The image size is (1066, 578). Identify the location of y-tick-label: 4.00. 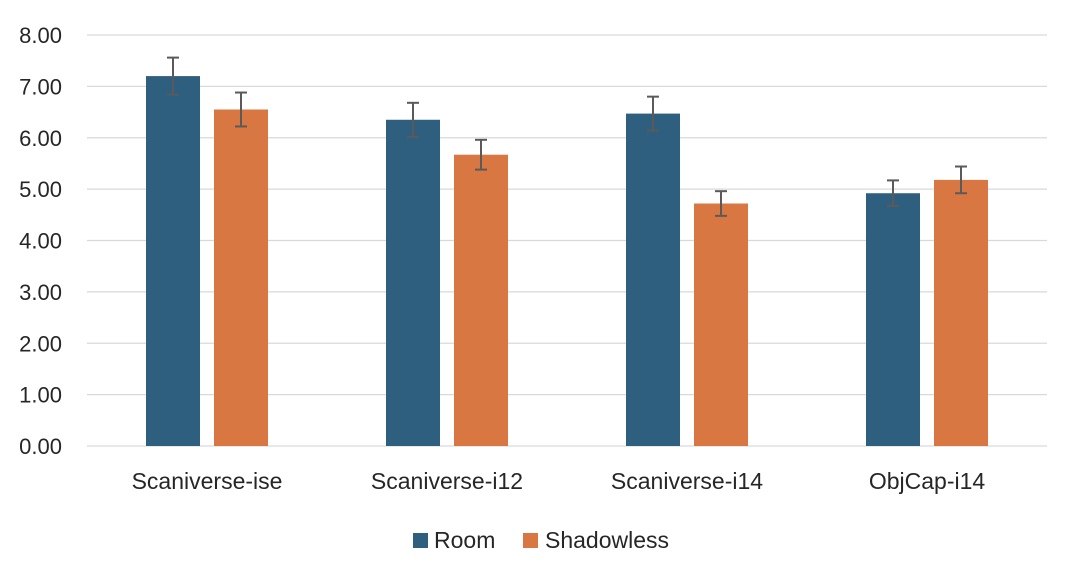
(40, 241).